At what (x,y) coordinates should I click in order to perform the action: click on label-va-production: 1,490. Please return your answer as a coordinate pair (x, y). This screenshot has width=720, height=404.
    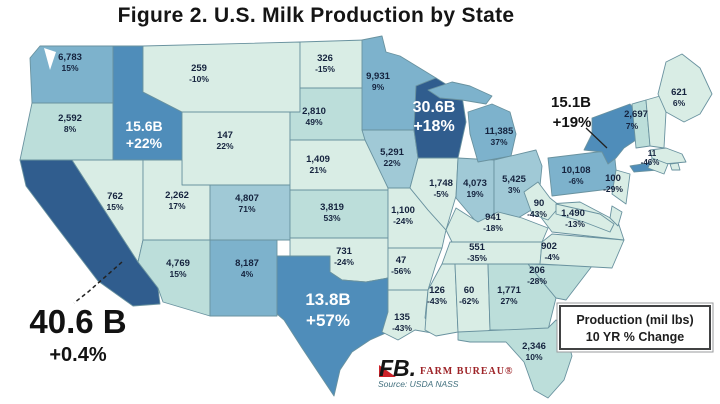
    Looking at the image, I should click on (573, 213).